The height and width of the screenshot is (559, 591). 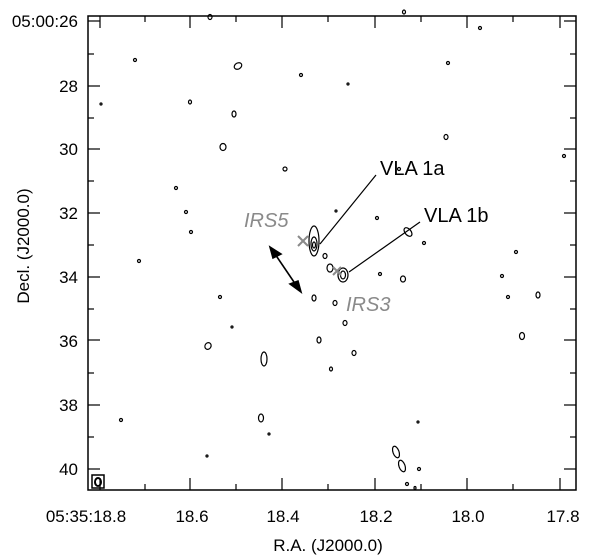 What do you see at coordinates (412, 169) in the screenshot?
I see `label-vla1a: VLA 1a` at bounding box center [412, 169].